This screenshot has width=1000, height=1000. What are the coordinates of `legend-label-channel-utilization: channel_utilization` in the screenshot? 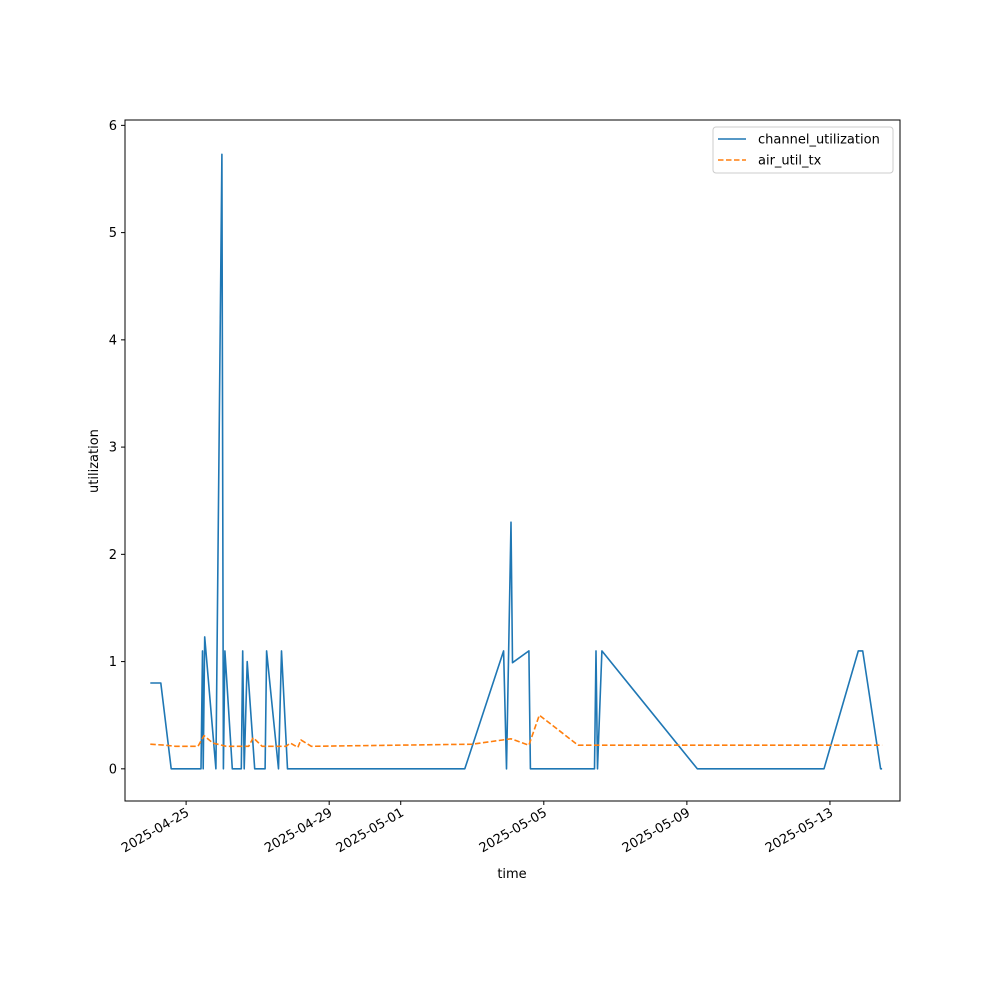 It's located at (819, 140).